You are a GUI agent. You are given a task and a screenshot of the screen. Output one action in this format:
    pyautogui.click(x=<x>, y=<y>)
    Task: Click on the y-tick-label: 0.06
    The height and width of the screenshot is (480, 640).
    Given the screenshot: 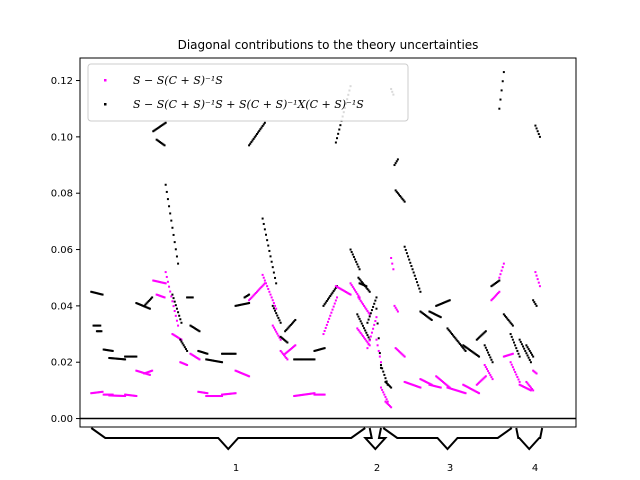 What is the action you would take?
    pyautogui.click(x=62, y=250)
    